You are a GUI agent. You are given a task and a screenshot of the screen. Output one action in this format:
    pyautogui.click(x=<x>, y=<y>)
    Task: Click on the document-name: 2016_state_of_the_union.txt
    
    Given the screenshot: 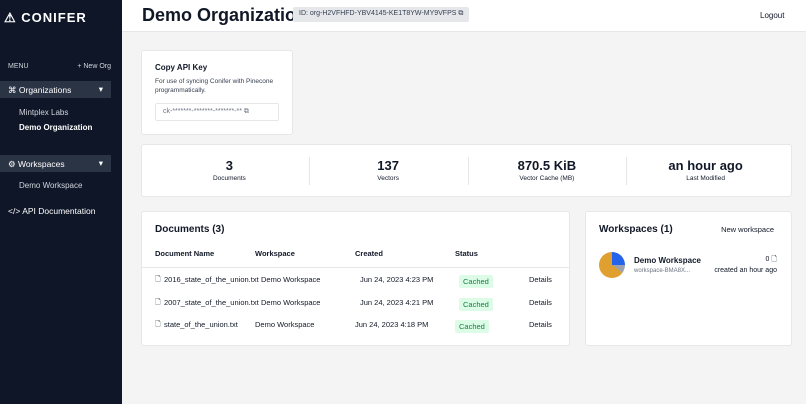 What is the action you would take?
    pyautogui.click(x=211, y=279)
    